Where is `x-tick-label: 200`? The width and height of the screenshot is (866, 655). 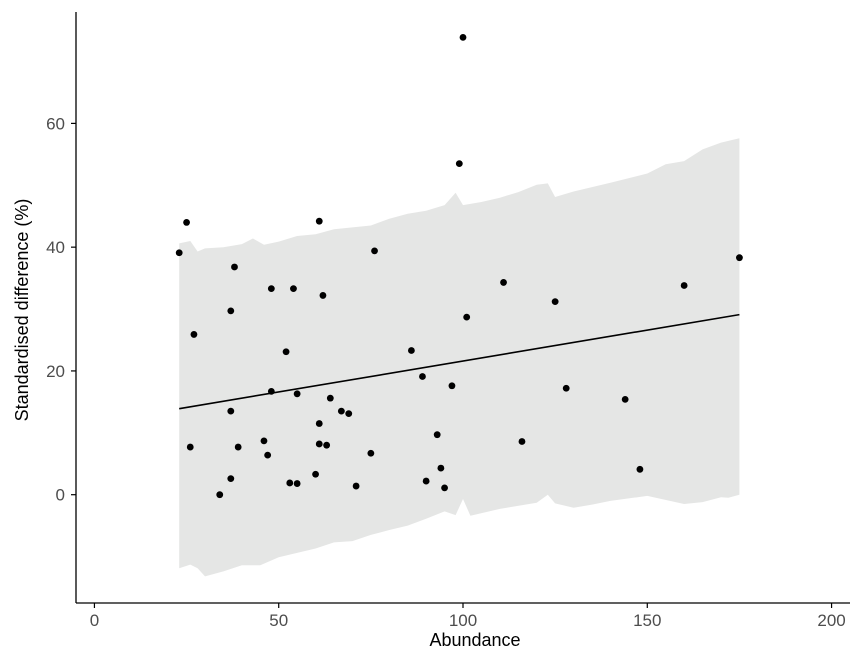
x-tick-label: 200 is located at coordinates (831, 620).